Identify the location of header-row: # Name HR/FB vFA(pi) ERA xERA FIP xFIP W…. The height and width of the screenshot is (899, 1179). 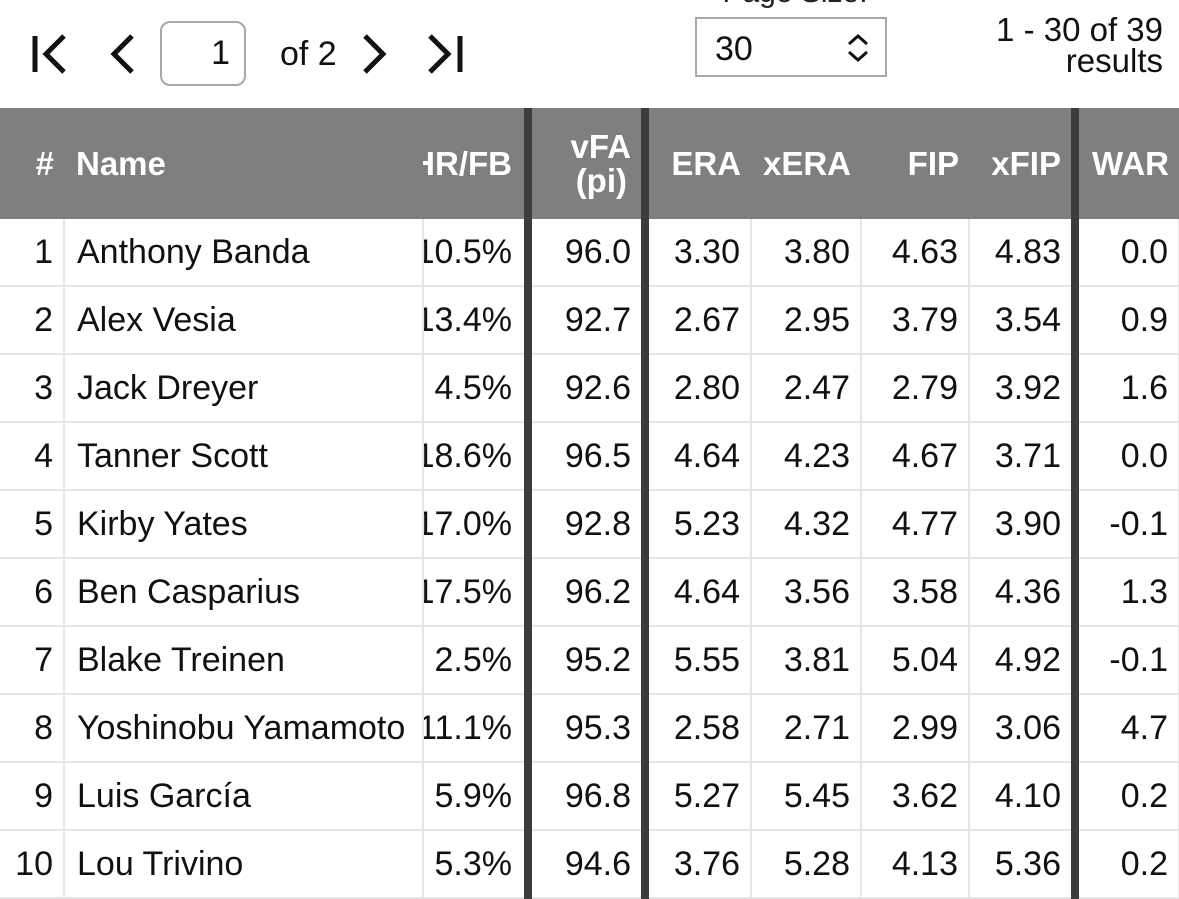
(589, 163).